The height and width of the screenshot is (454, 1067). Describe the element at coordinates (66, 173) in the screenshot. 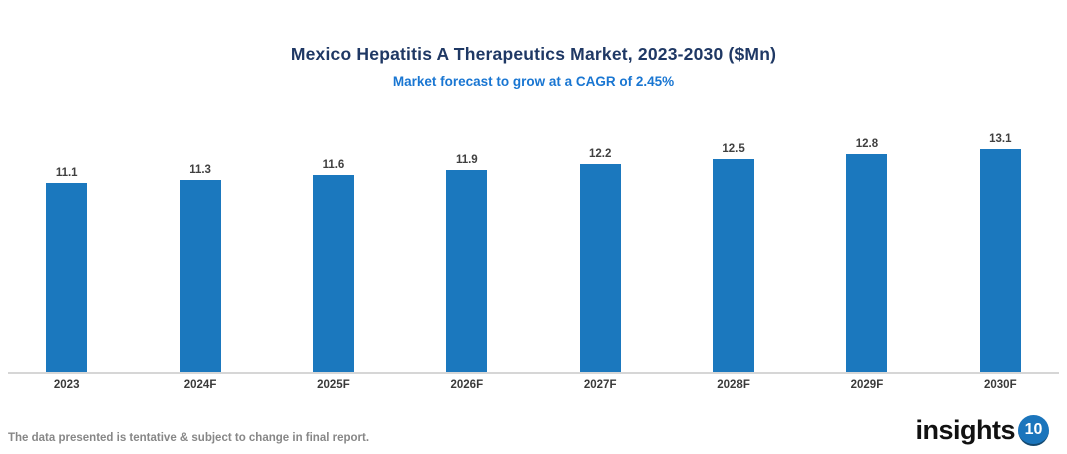

I see `bar-value-label: 11.1` at that location.